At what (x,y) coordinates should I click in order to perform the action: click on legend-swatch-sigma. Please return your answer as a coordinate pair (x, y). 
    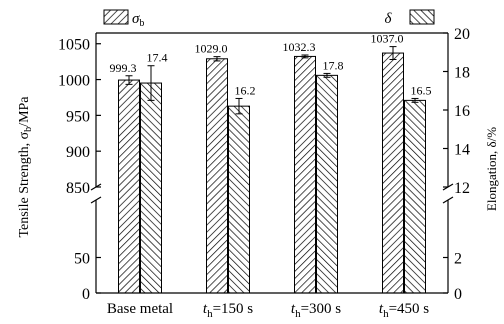
    Looking at the image, I should click on (116, 17).